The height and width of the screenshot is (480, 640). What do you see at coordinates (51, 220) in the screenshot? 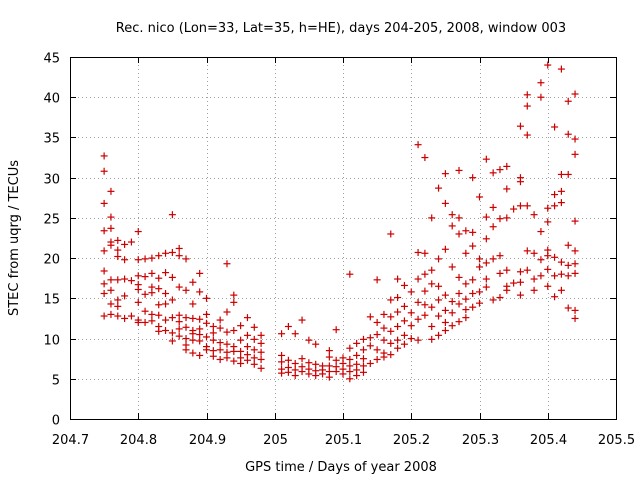
I see `y-tick-label: 25` at bounding box center [51, 220].